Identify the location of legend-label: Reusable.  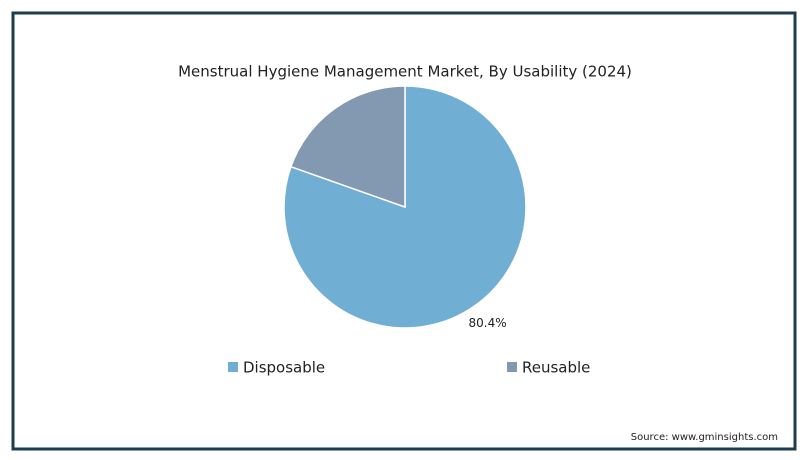
(556, 368).